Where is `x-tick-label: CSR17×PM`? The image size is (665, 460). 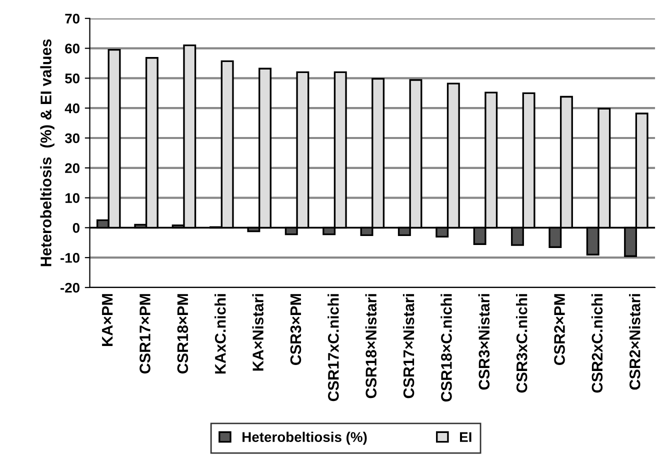
x-tick-label: CSR17×PM is located at coordinates (145, 334).